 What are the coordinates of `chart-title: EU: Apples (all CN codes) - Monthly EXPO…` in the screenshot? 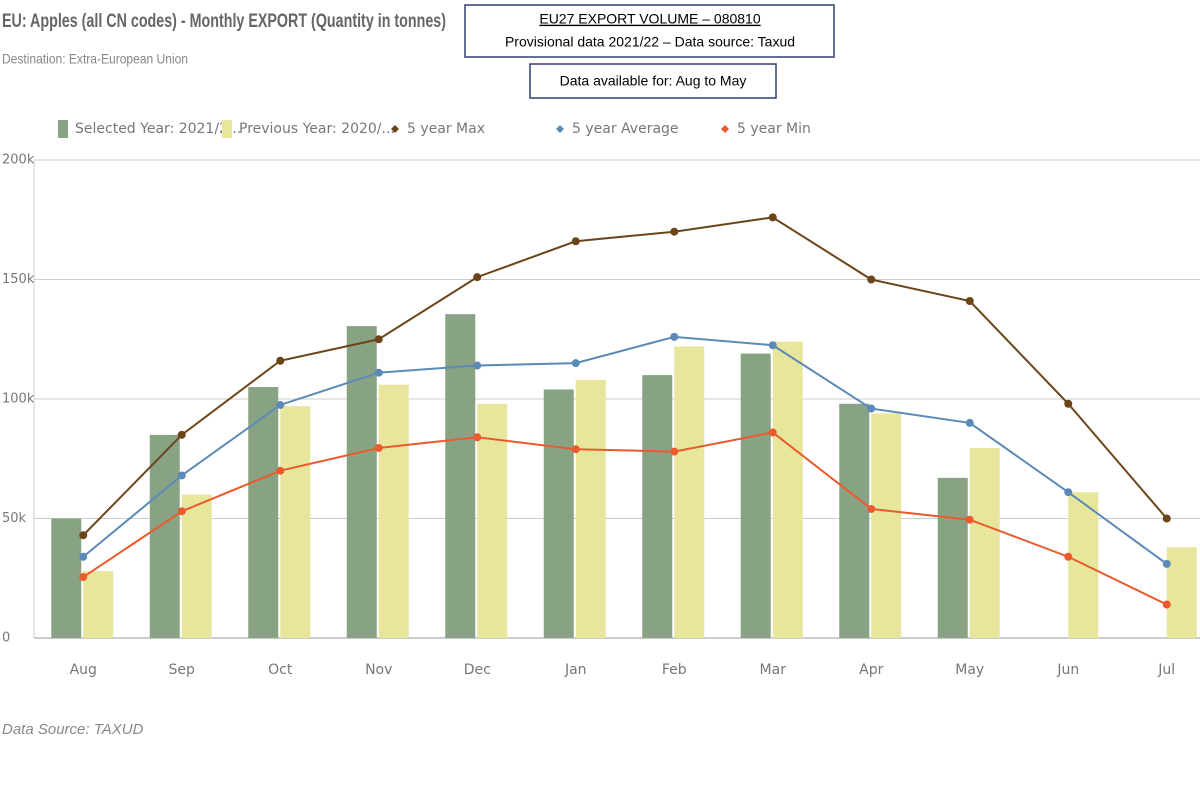 It's located at (224, 21).